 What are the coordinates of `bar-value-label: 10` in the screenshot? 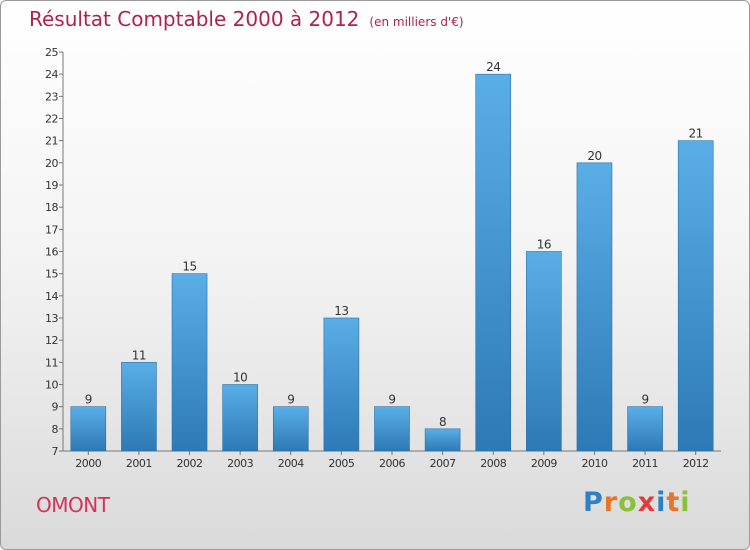 It's located at (240, 378).